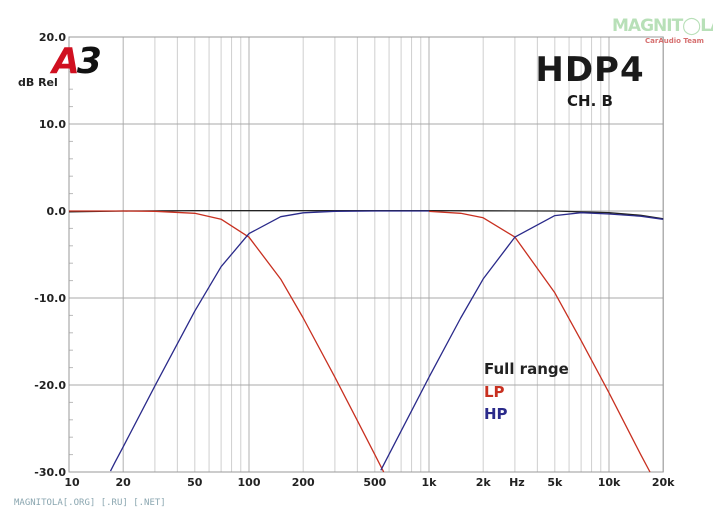  I want to click on y-tick-label: 20.0, so click(52, 37).